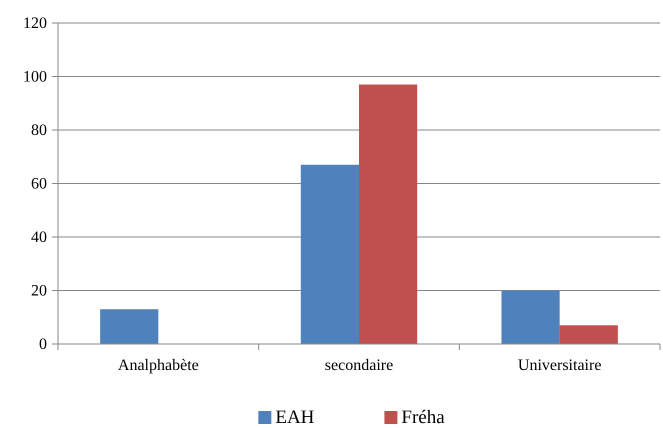  Describe the element at coordinates (423, 417) in the screenshot. I see `legend-label: Fréha` at that location.